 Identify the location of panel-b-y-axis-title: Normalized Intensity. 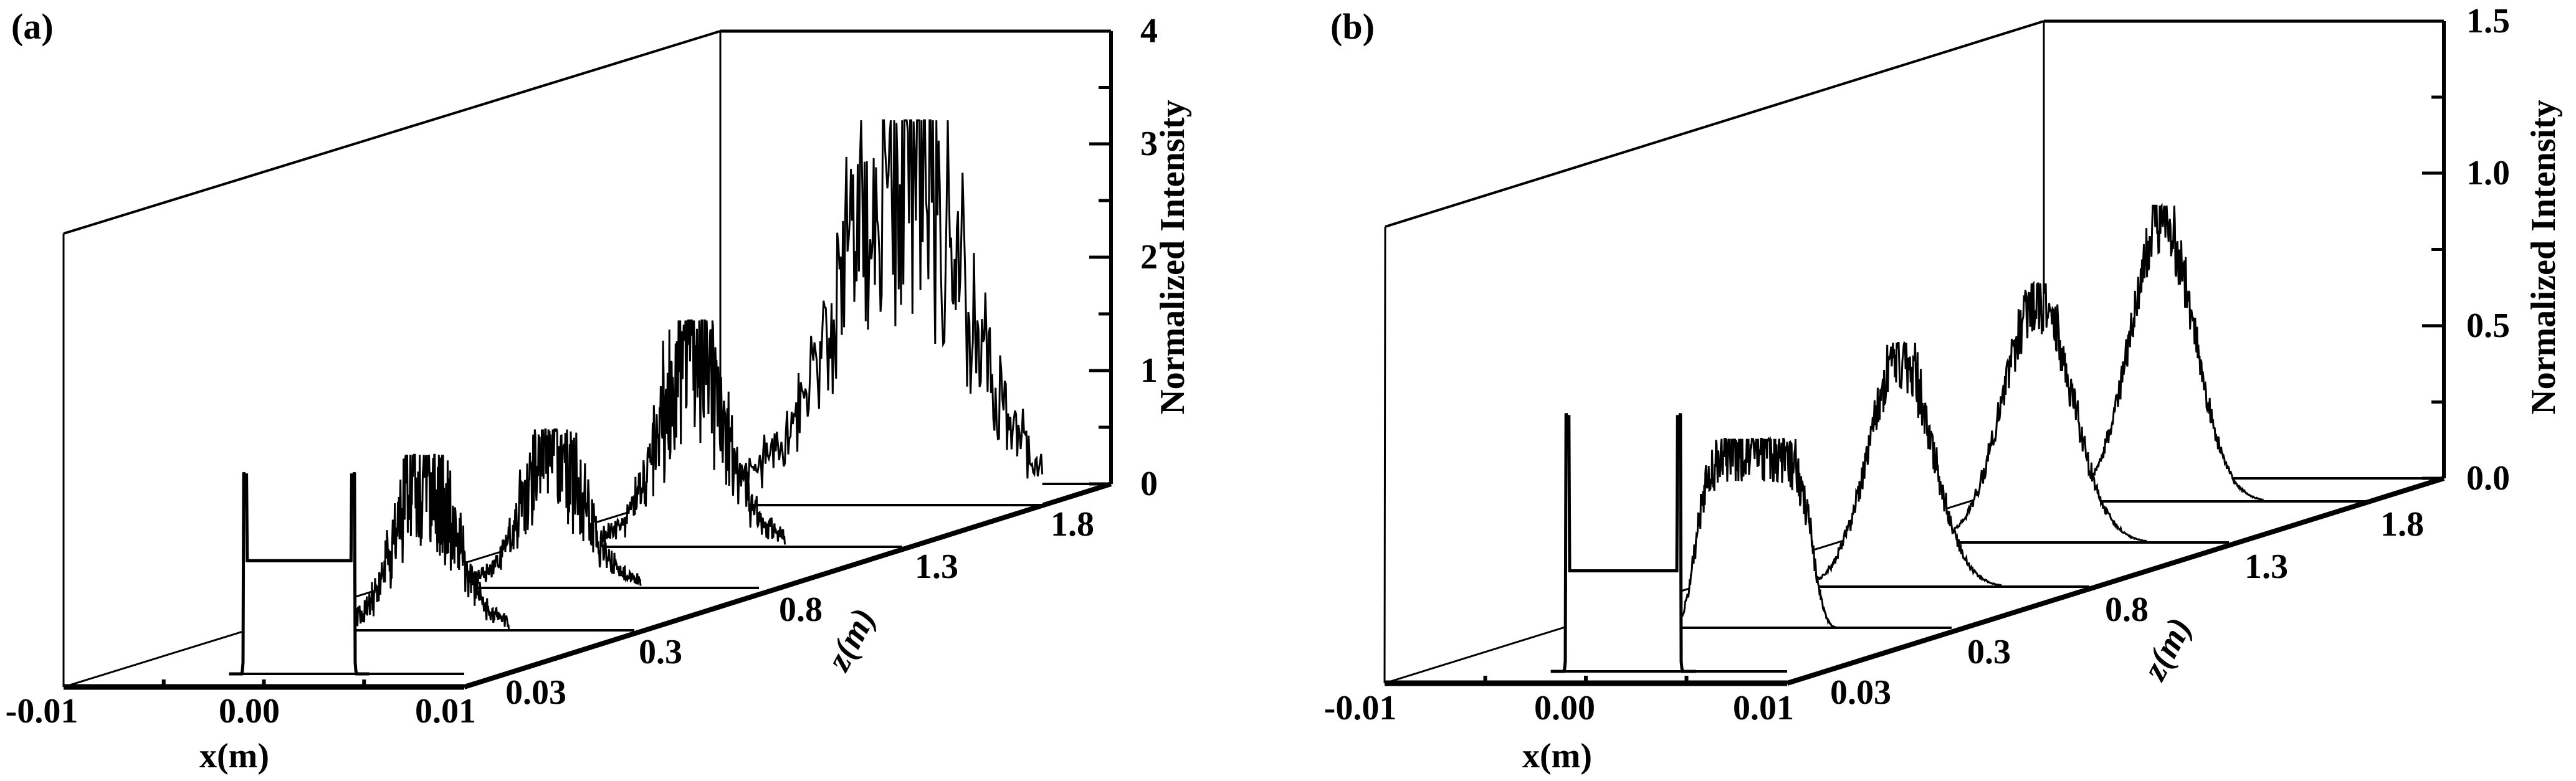
(2544, 258).